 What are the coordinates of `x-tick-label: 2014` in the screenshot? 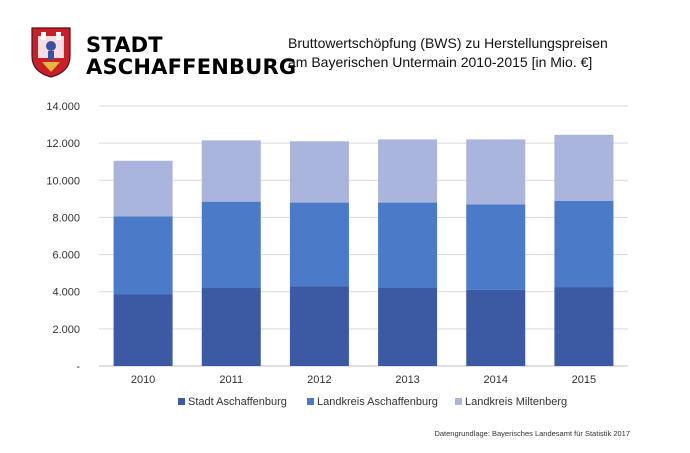 It's located at (496, 380).